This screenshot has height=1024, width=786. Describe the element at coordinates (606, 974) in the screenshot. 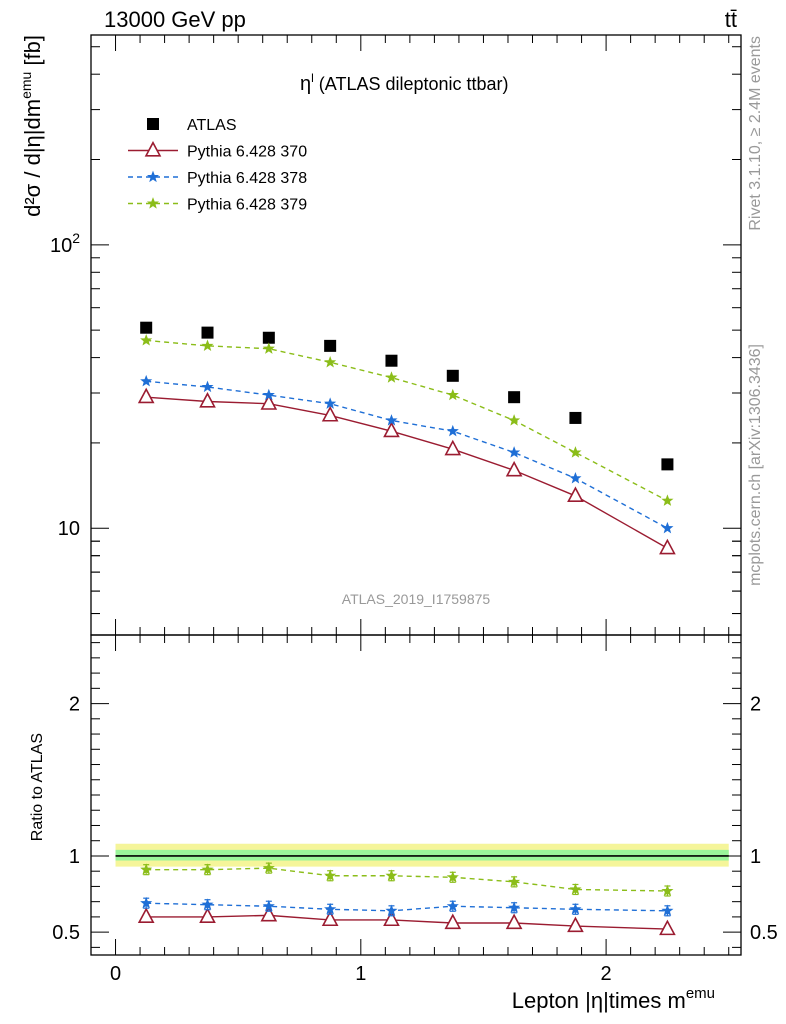

I see `x-tick-label: 2` at that location.